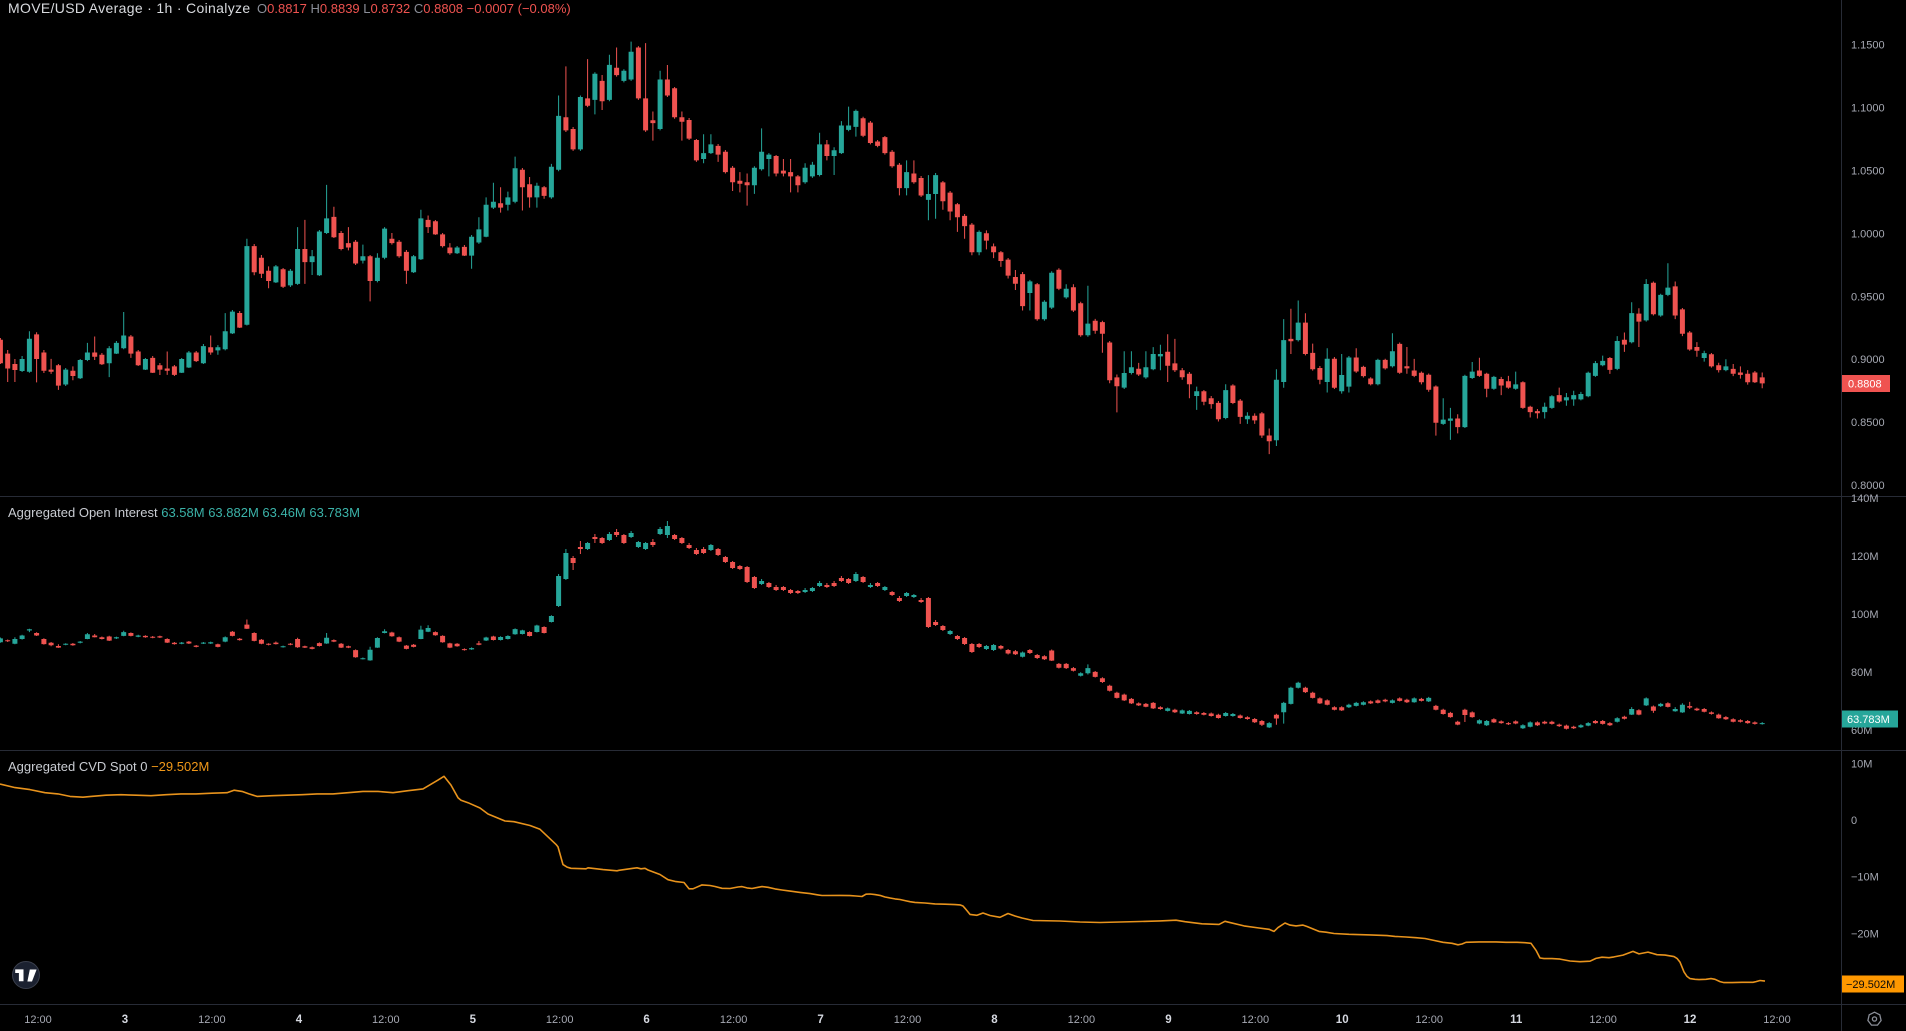 The width and height of the screenshot is (1906, 1031). What do you see at coordinates (1854, 821) in the screenshot?
I see `svg-text: 0` at bounding box center [1854, 821].